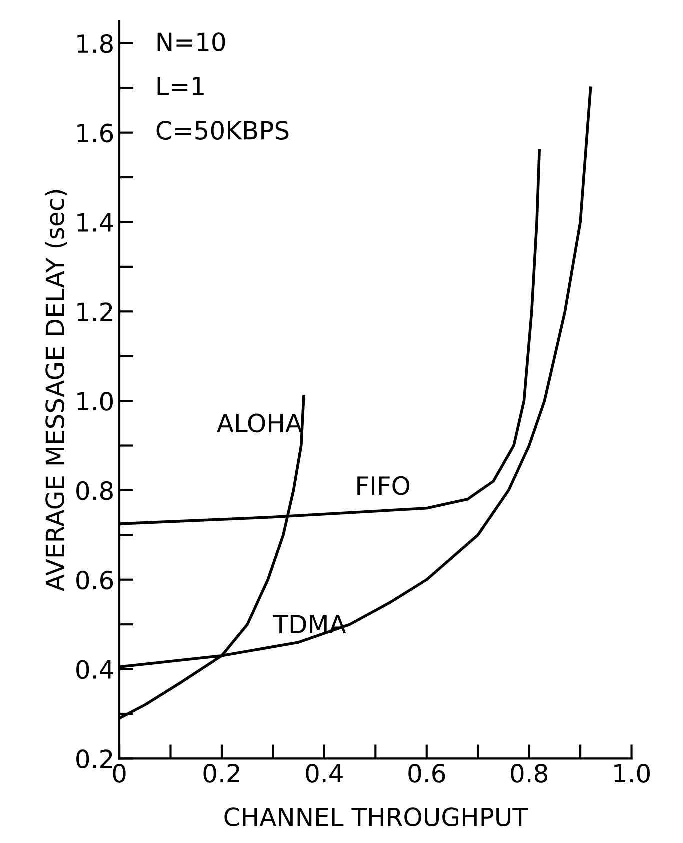 This screenshot has width=683, height=843. Describe the element at coordinates (181, 86) in the screenshot. I see `annotation: L=1` at that location.